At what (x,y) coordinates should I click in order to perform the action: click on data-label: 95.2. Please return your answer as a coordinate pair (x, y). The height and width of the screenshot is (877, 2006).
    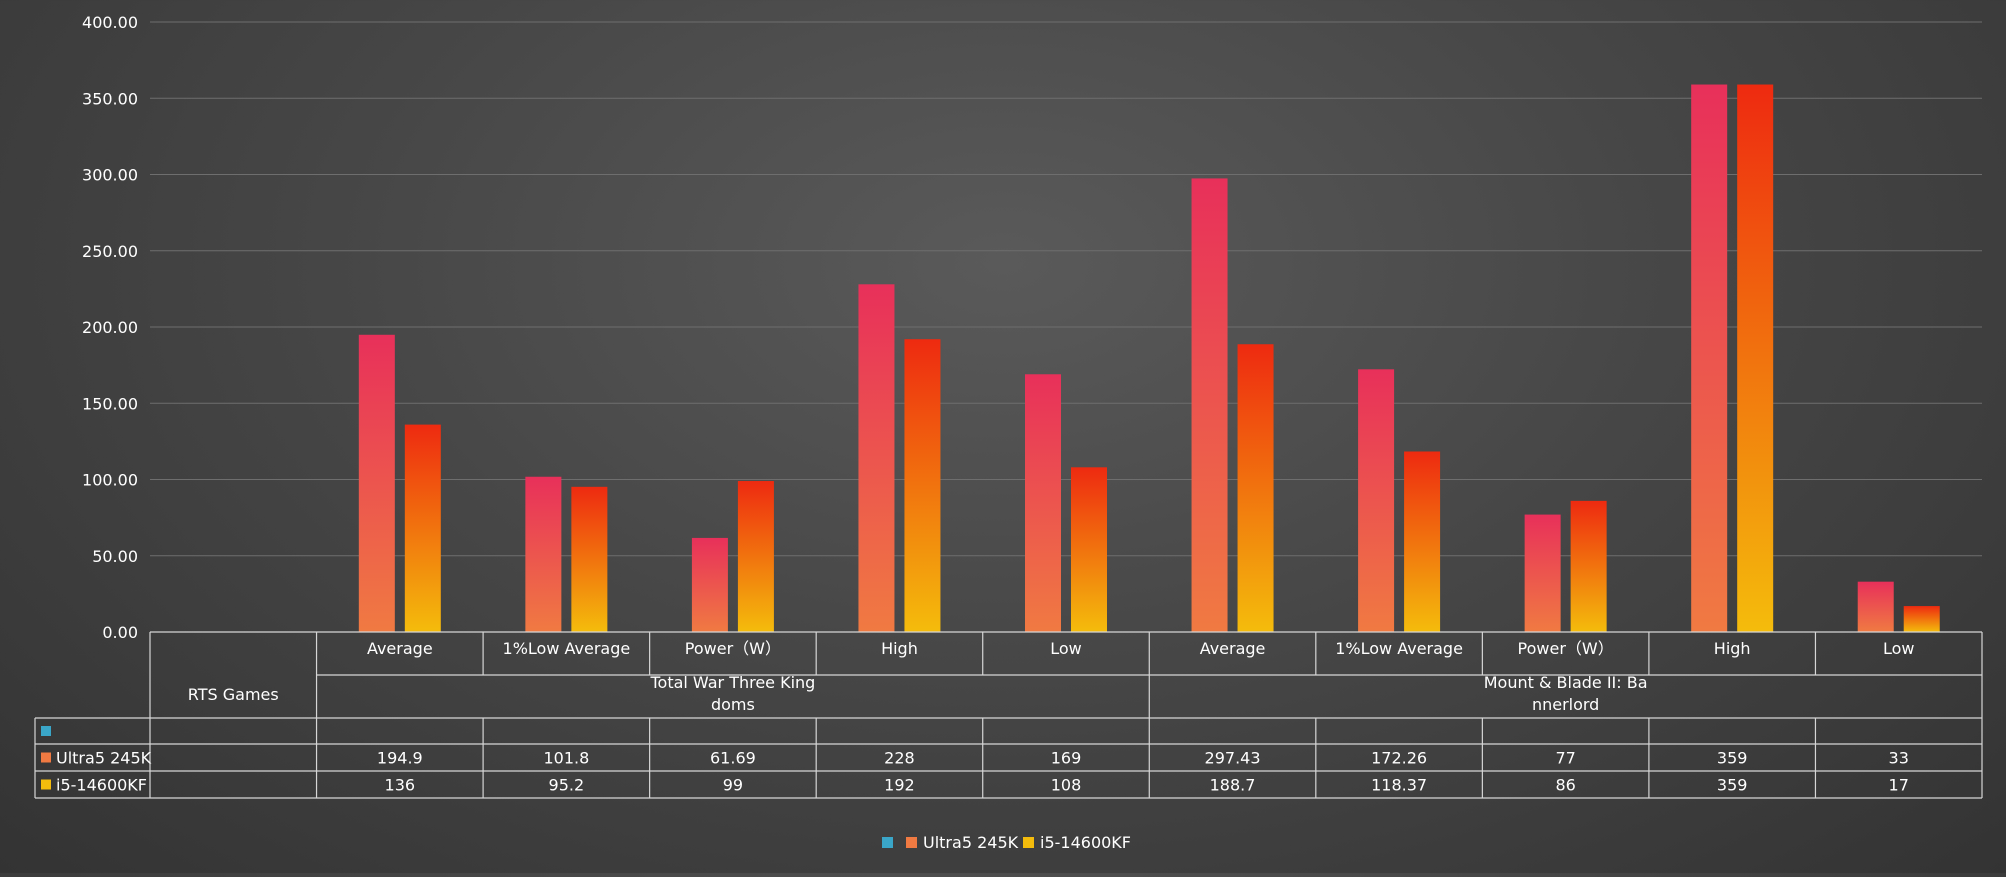
    Looking at the image, I should click on (567, 785).